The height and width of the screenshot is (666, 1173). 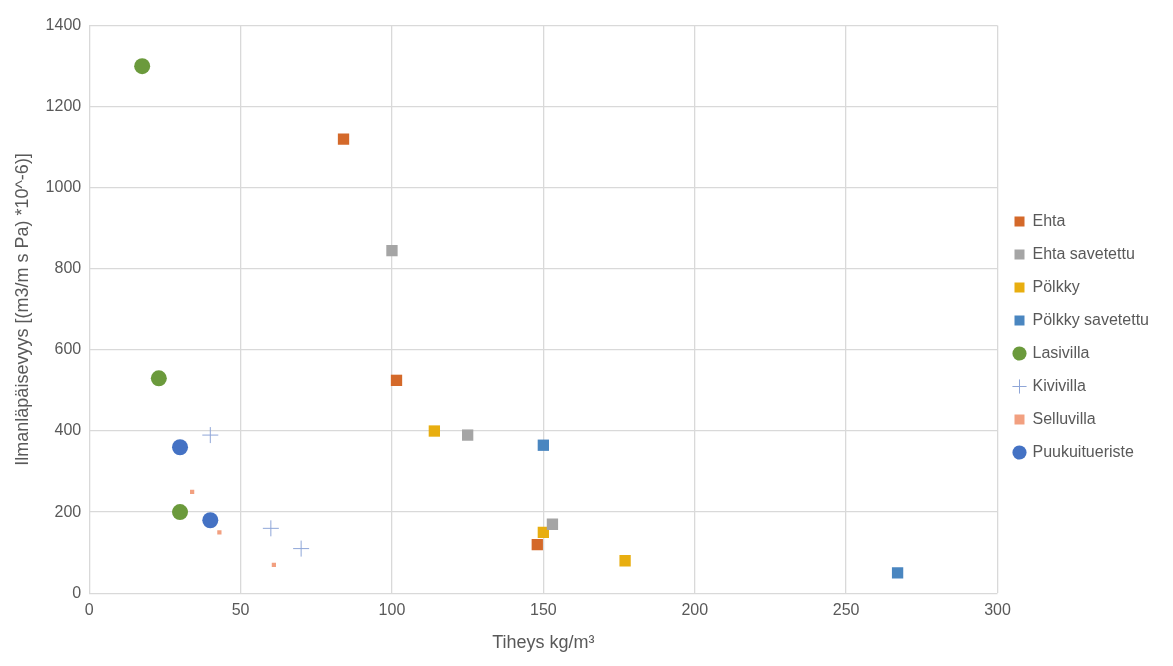 I want to click on x-tick-label: 200, so click(x=695, y=610).